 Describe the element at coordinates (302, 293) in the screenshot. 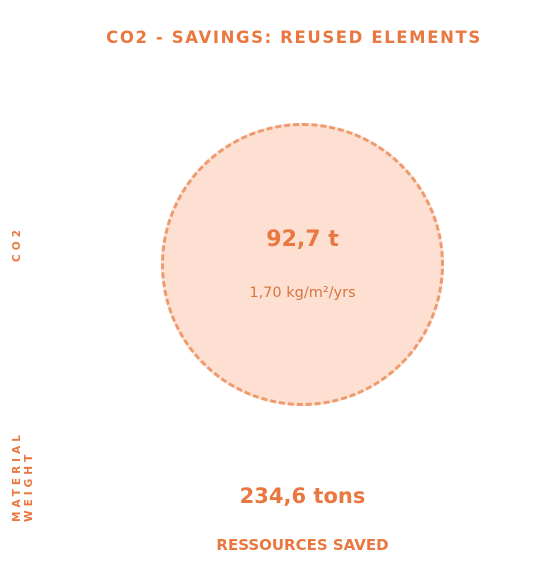

I see `co2-per-area-value: 1,70 kg/m²/yrs` at that location.